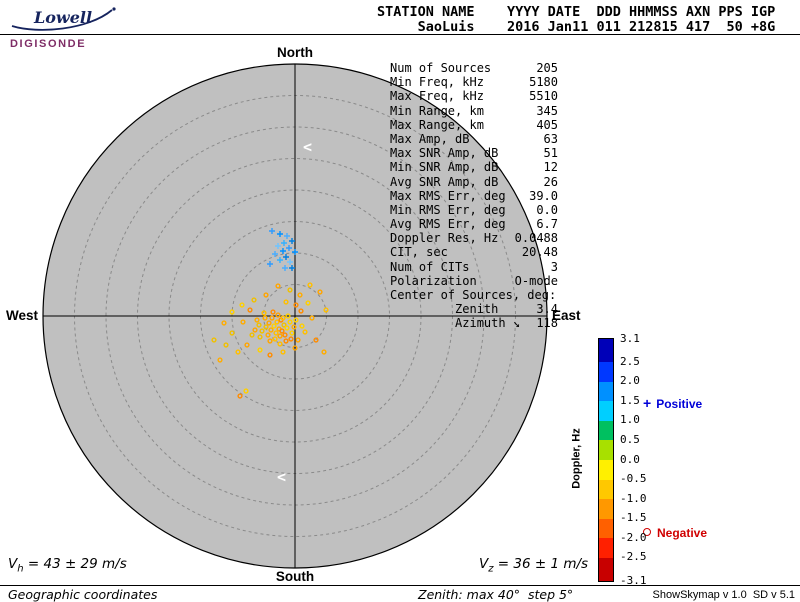  I want to click on stat-row: Min SNR Amp, dB 12, so click(474, 167).